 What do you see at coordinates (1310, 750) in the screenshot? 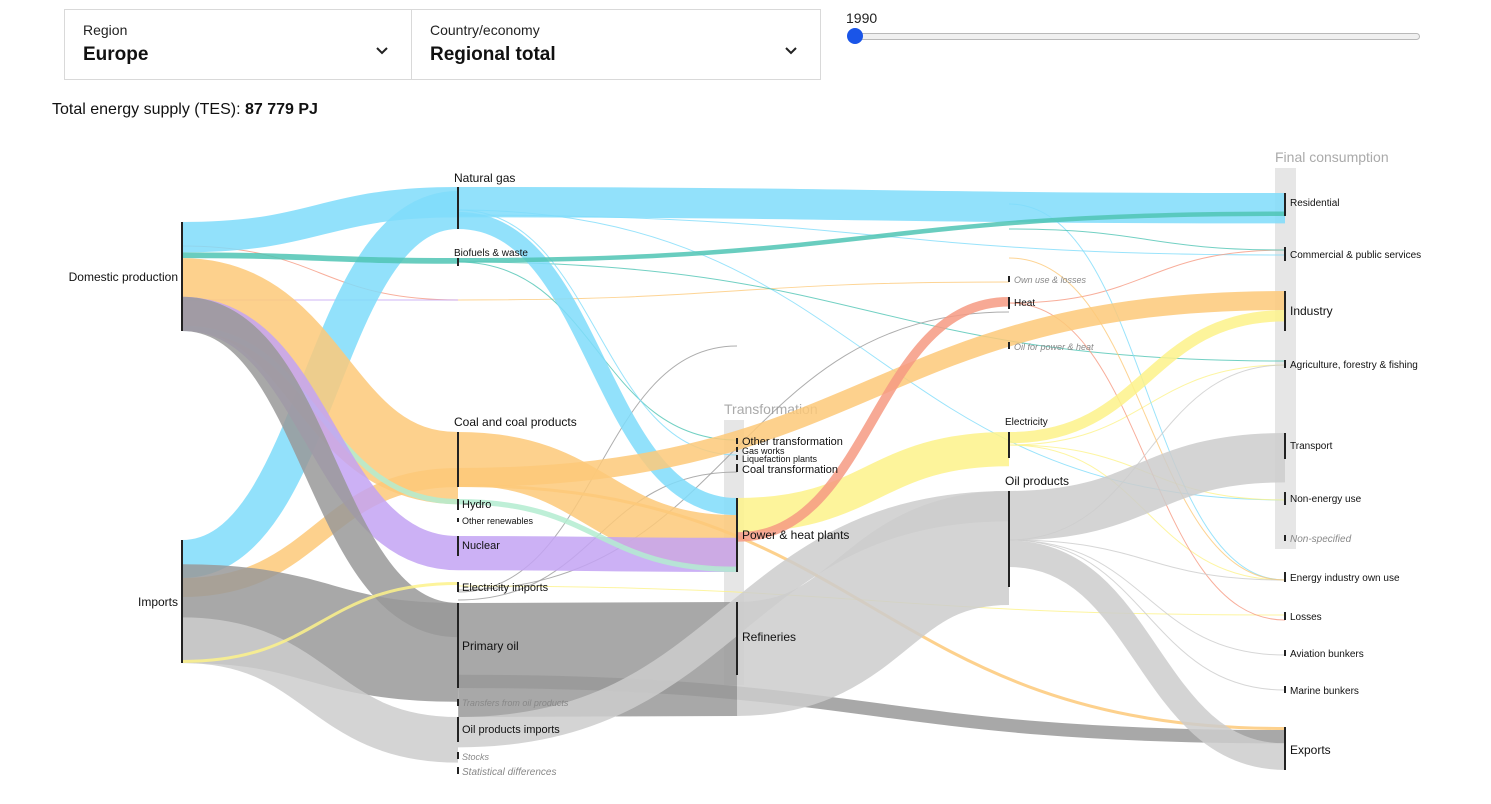
I see `sankey-node-label-exports: Exports` at bounding box center [1310, 750].